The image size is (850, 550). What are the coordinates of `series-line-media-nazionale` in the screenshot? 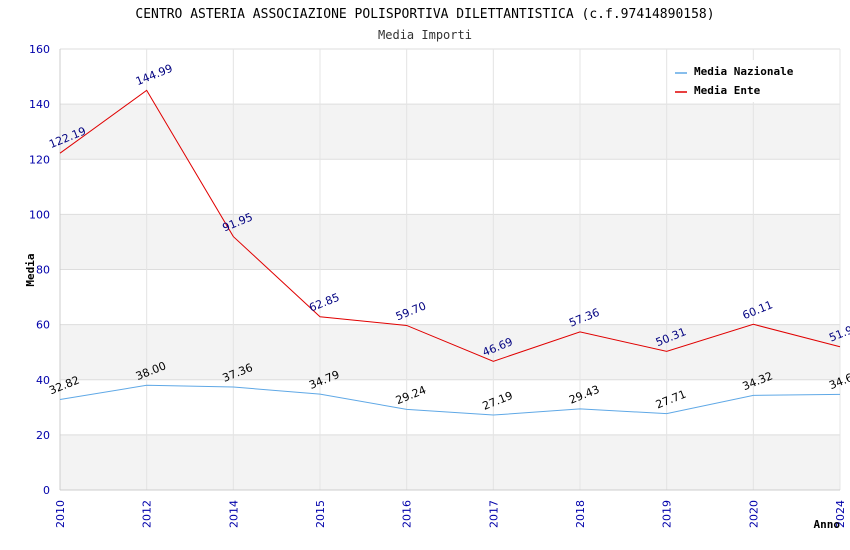 It's located at (450, 400).